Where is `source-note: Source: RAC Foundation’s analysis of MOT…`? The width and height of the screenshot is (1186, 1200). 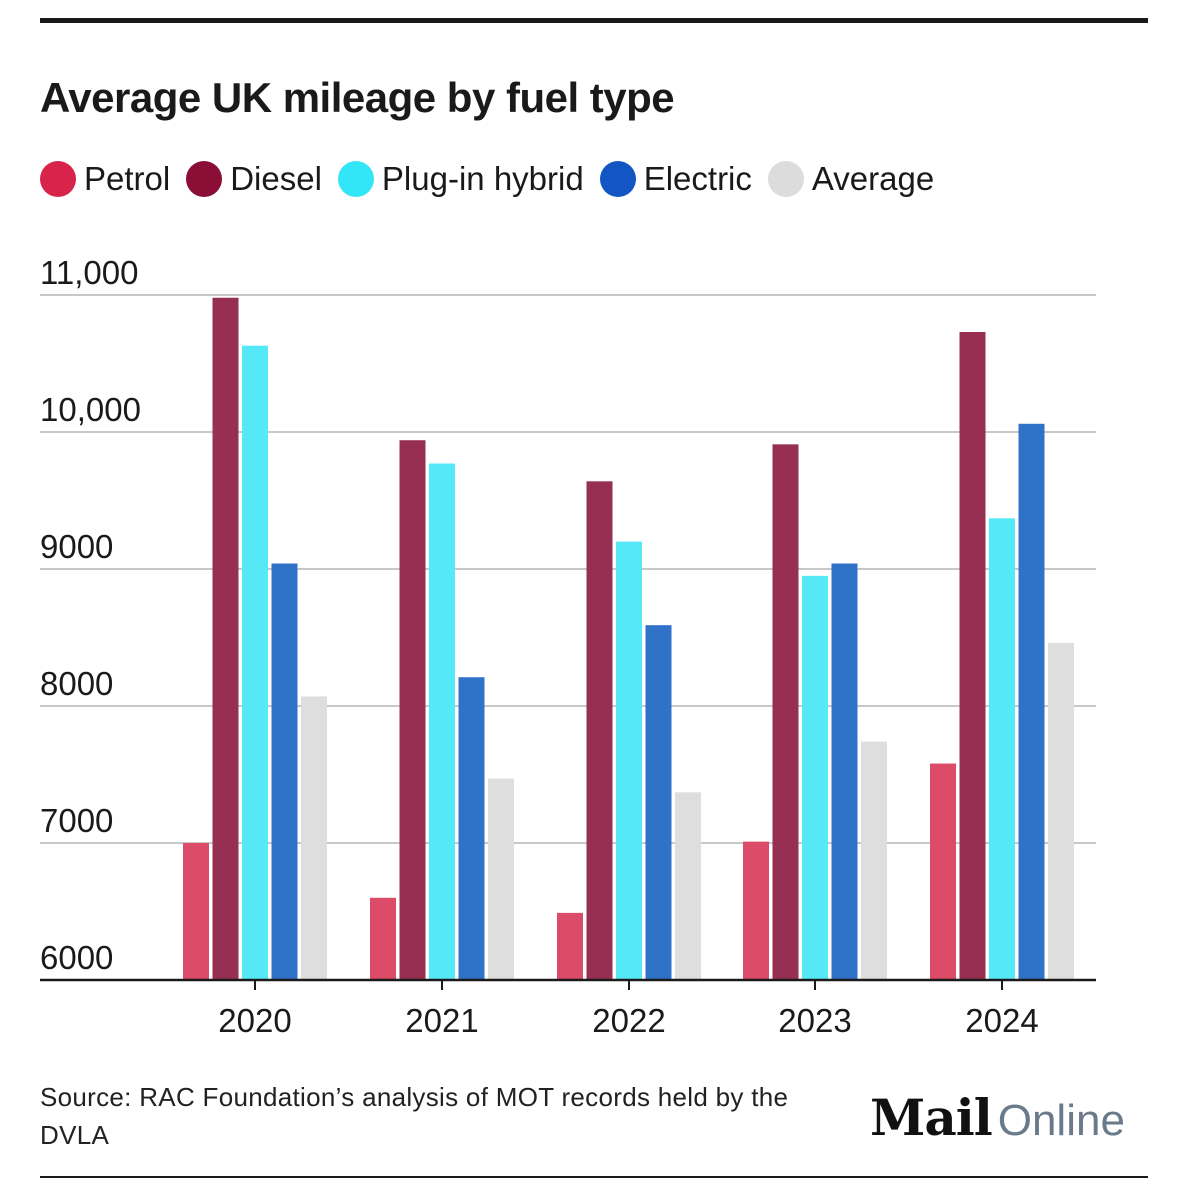 source-note: Source: RAC Foundation’s analysis of MOT… is located at coordinates (414, 1116).